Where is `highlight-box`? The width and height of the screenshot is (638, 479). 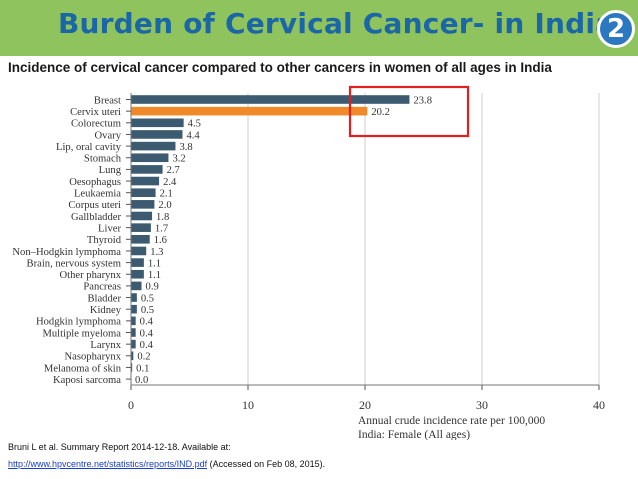
highlight-box is located at coordinates (409, 111).